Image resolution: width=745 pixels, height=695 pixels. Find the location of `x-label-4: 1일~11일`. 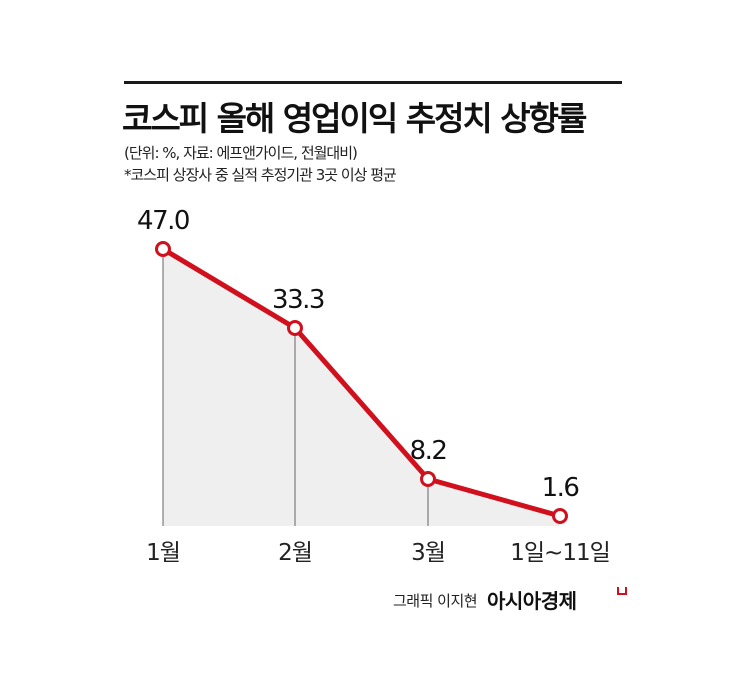

x-label-4: 1일~11일 is located at coordinates (560, 553).